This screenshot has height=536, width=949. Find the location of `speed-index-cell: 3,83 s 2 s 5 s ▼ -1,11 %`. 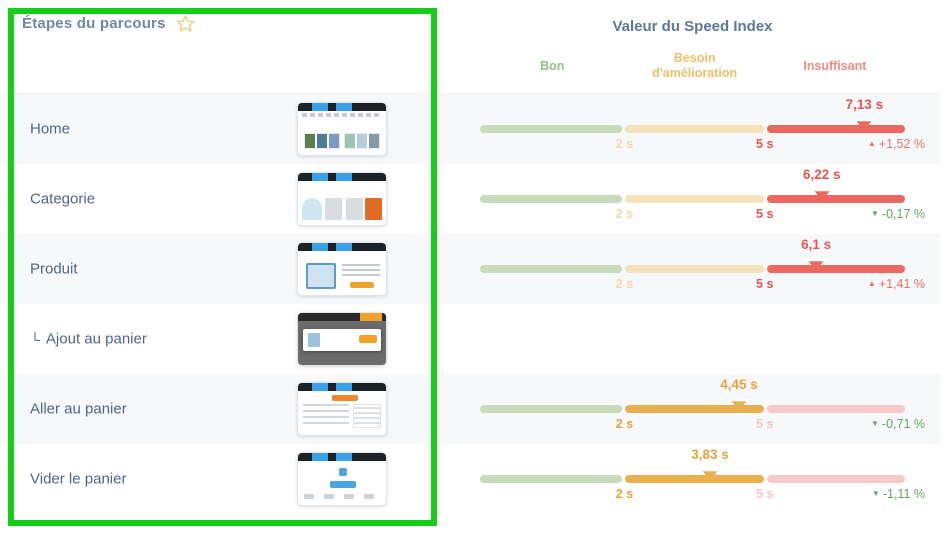

speed-index-cell: 3,83 s 2 s 5 s ▼ -1,11 % is located at coordinates (703, 479).